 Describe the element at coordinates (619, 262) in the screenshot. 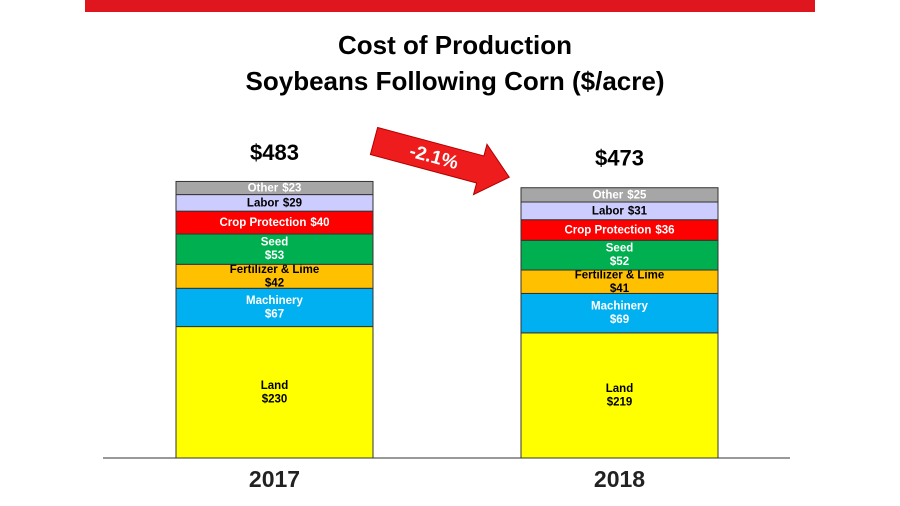

I see `segment-value: $52` at that location.